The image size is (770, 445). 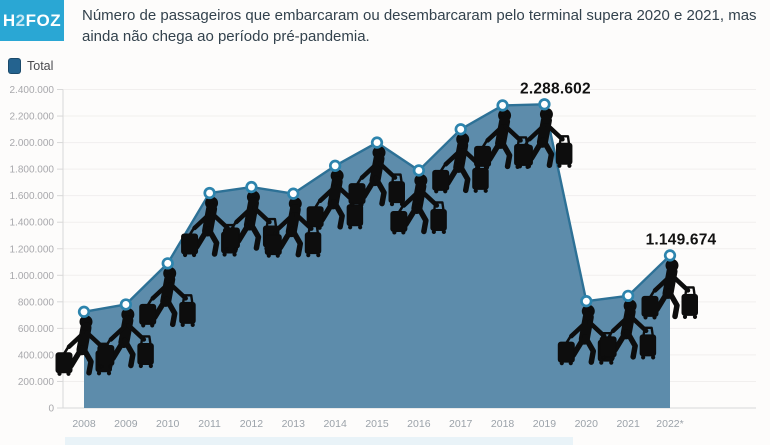 What do you see at coordinates (670, 255) in the screenshot?
I see `data-point-2022*` at bounding box center [670, 255].